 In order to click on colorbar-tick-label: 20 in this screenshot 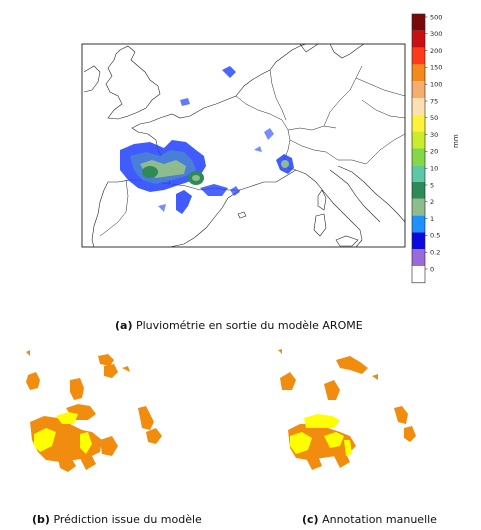, I will do `click(434, 152)`.